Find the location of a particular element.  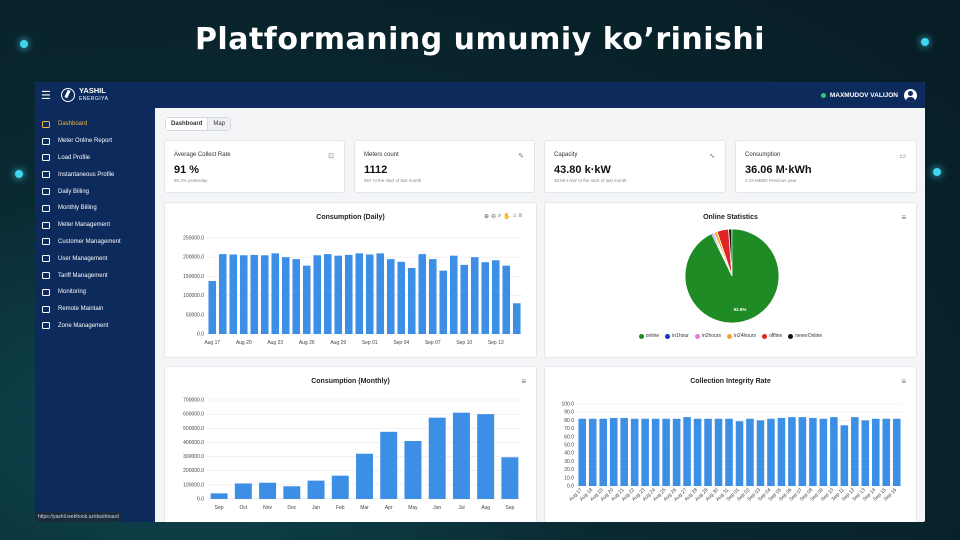

sidebar-item-tariff-management: Tariff Management is located at coordinates (95, 275).